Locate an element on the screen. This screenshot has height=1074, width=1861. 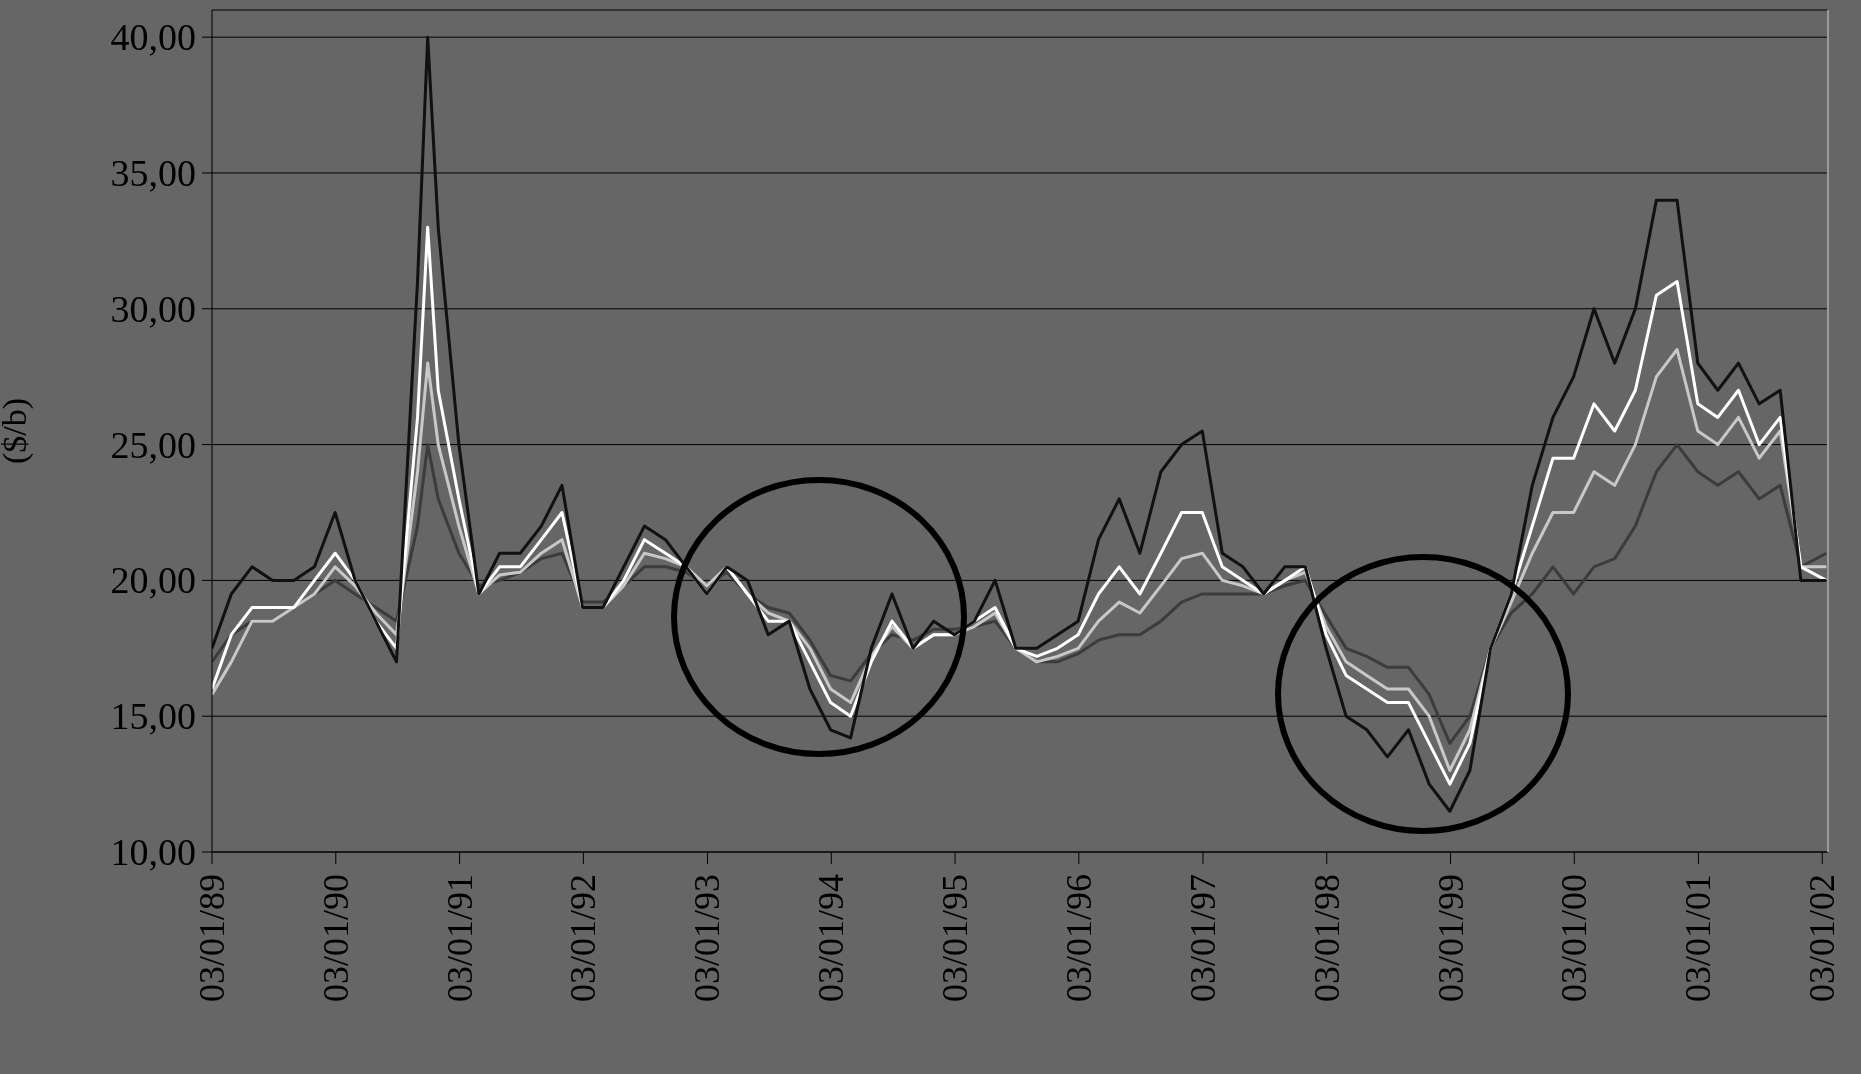
x-tick-label: 03/01/98 is located at coordinates (1326, 938).